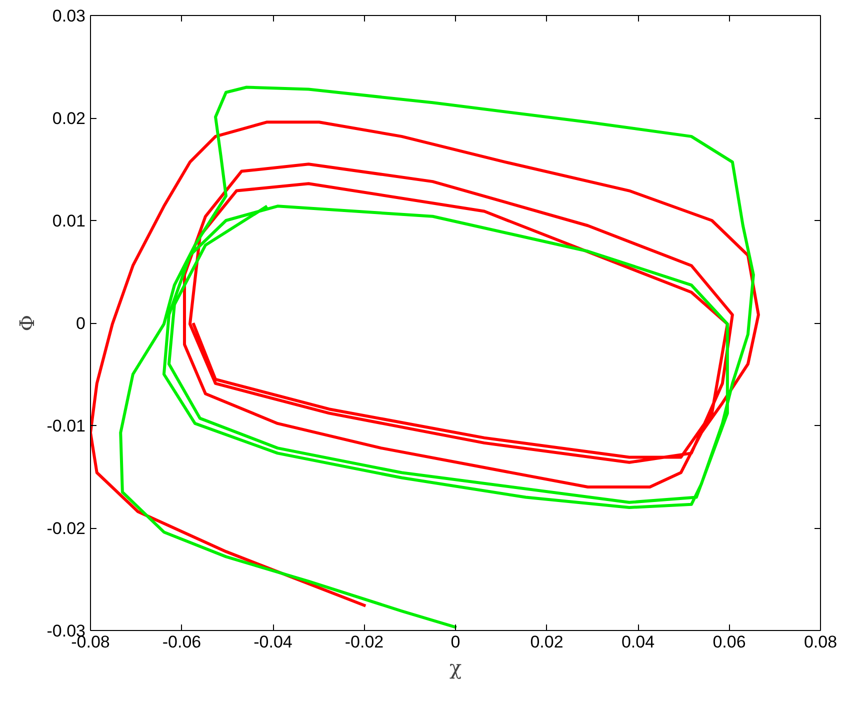 This screenshot has width=859, height=708. I want to click on y-tick-label: -0.01, so click(66, 426).